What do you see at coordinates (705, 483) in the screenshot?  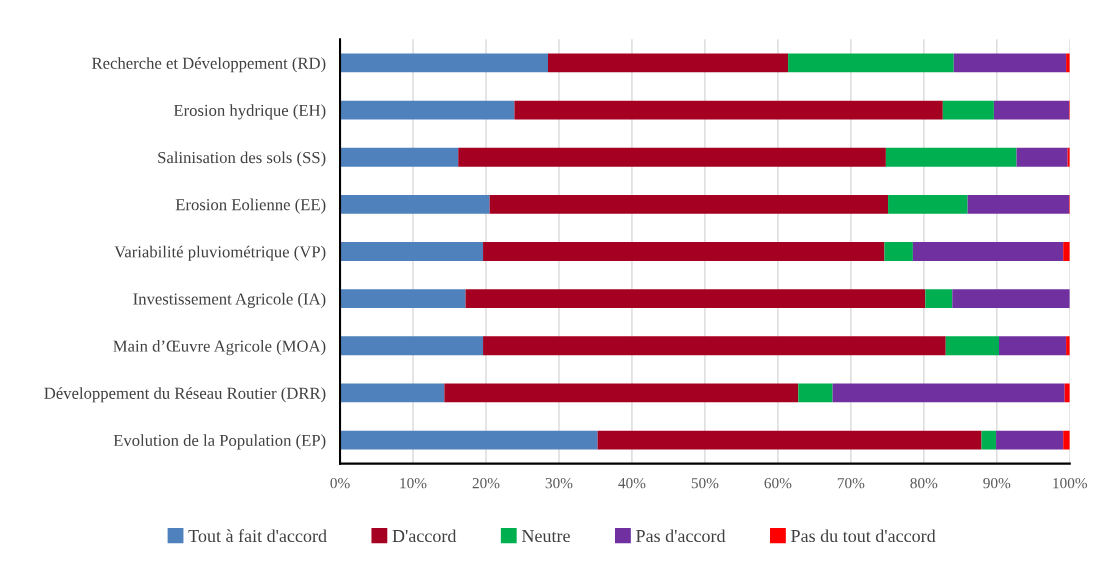 I see `x-tick-label: 50%` at bounding box center [705, 483].